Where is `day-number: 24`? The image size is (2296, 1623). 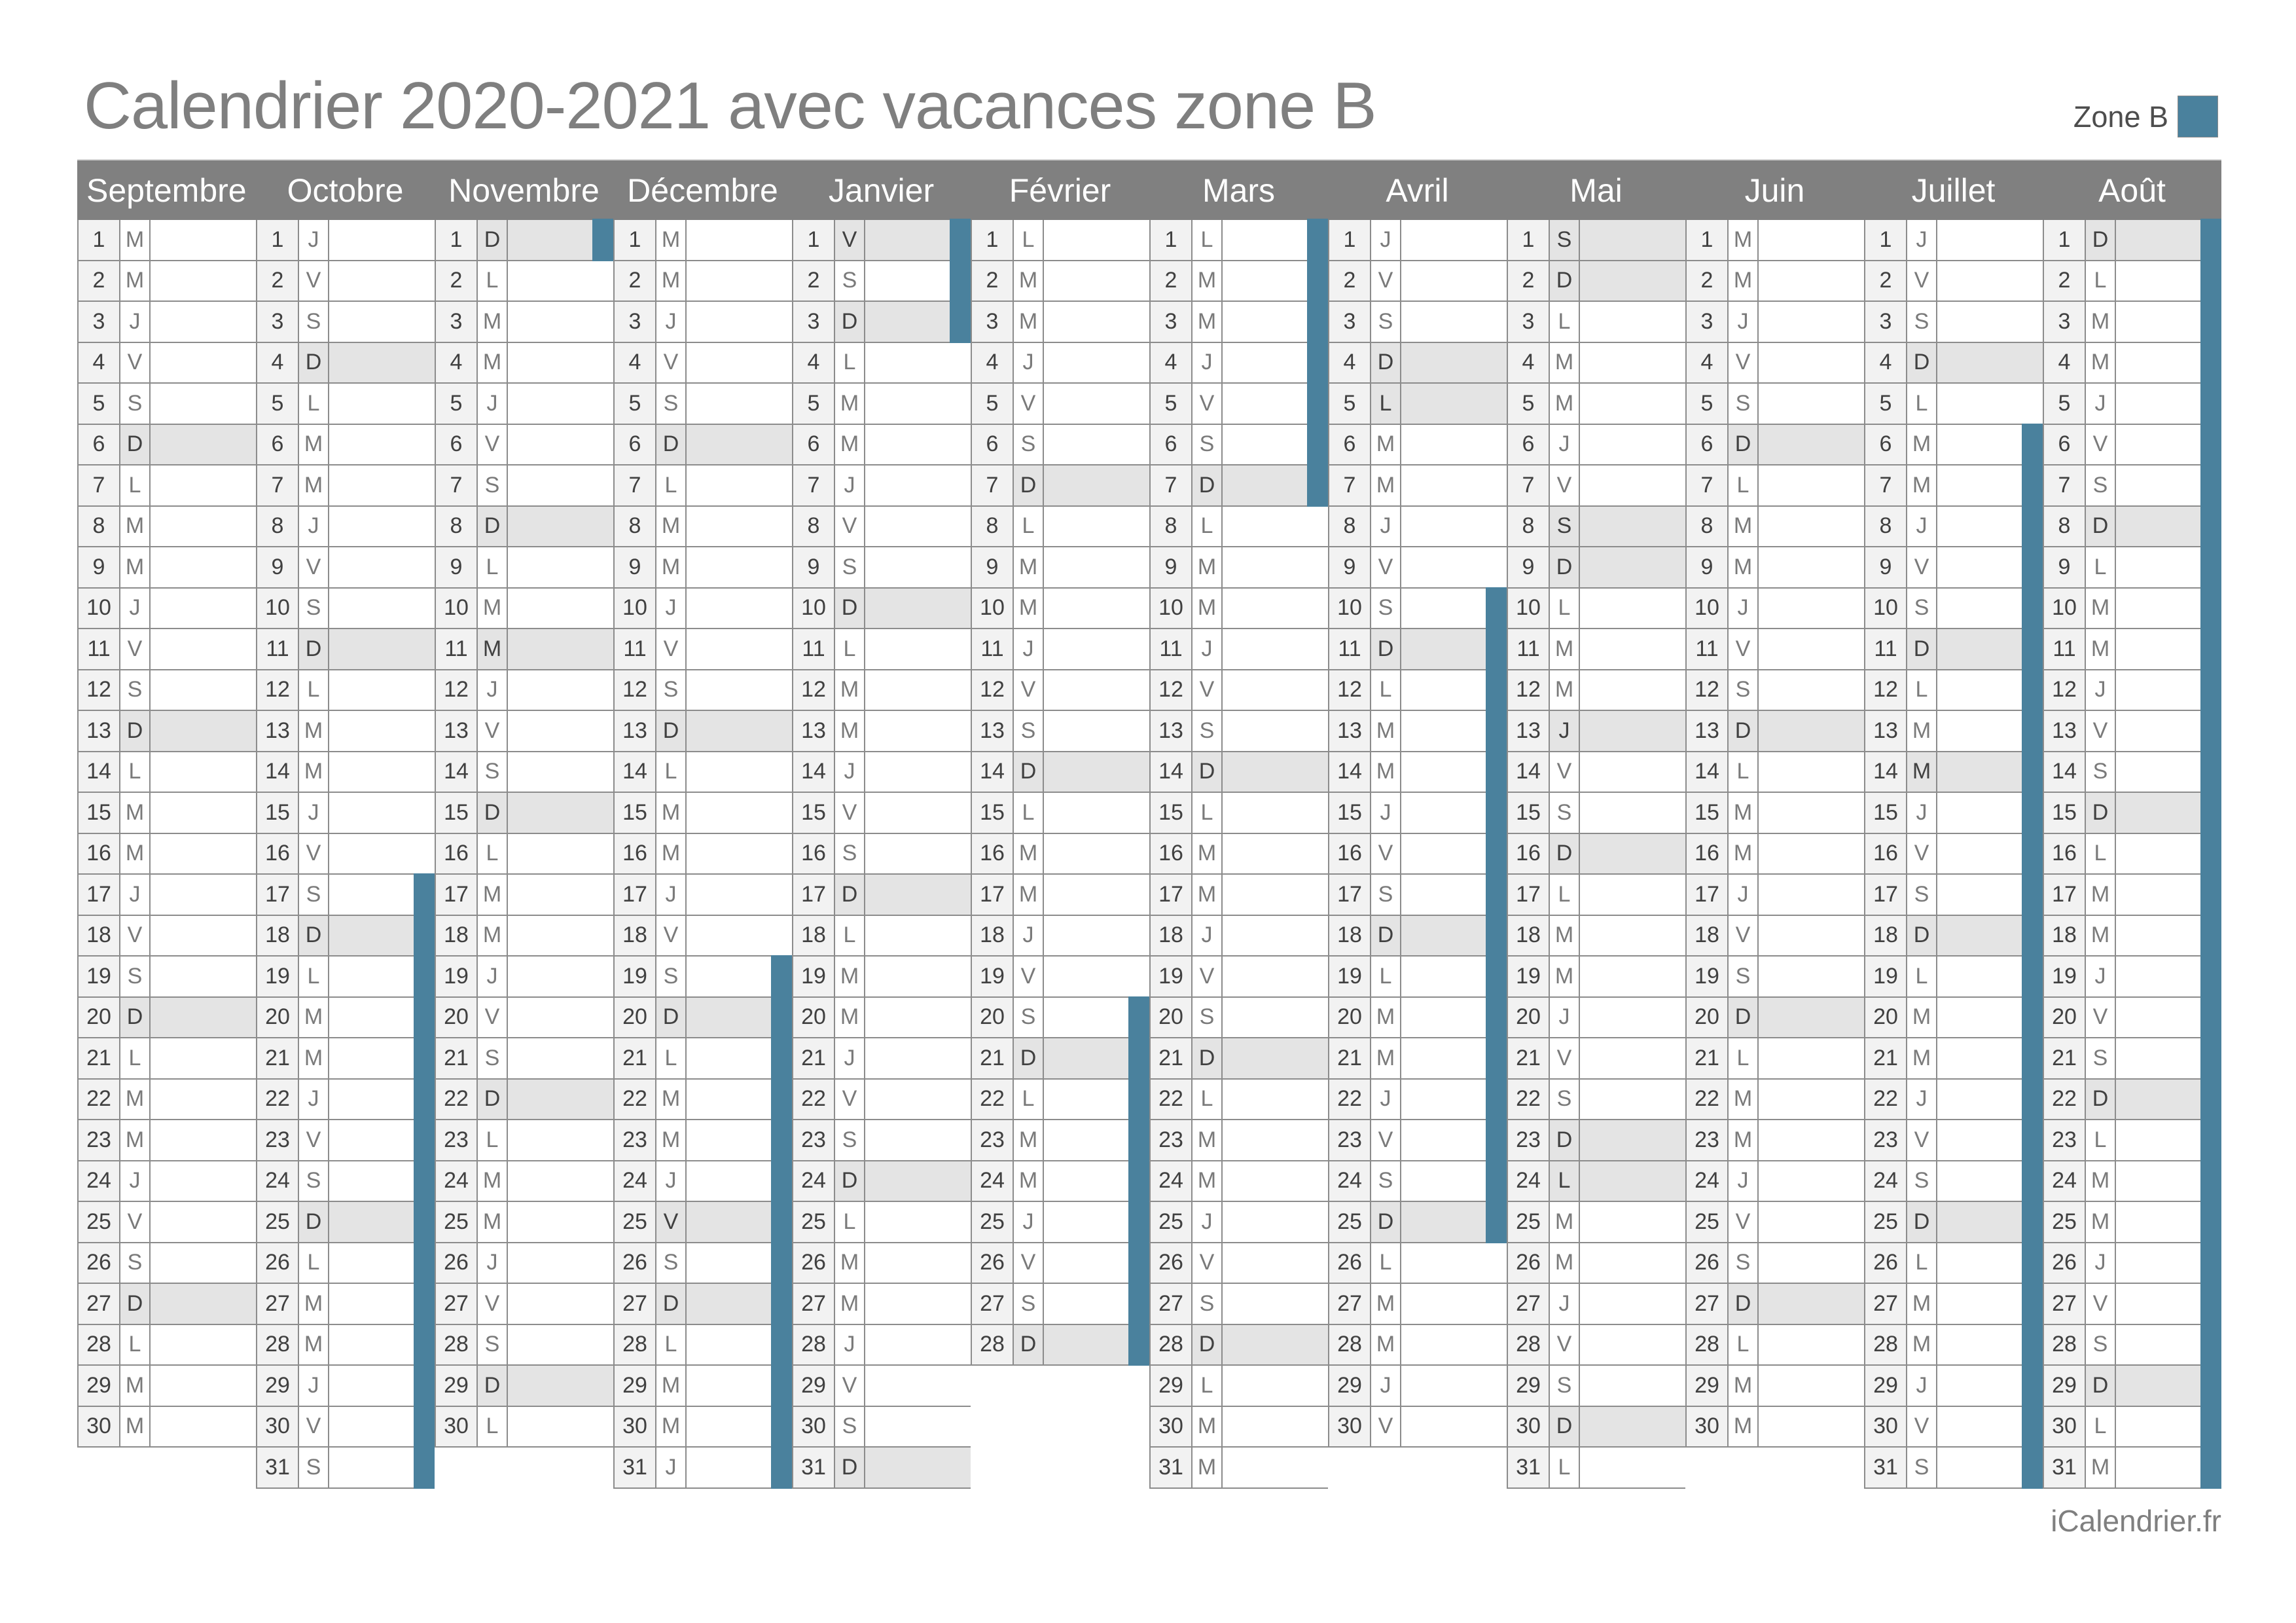
day-number: 24 is located at coordinates (635, 1181).